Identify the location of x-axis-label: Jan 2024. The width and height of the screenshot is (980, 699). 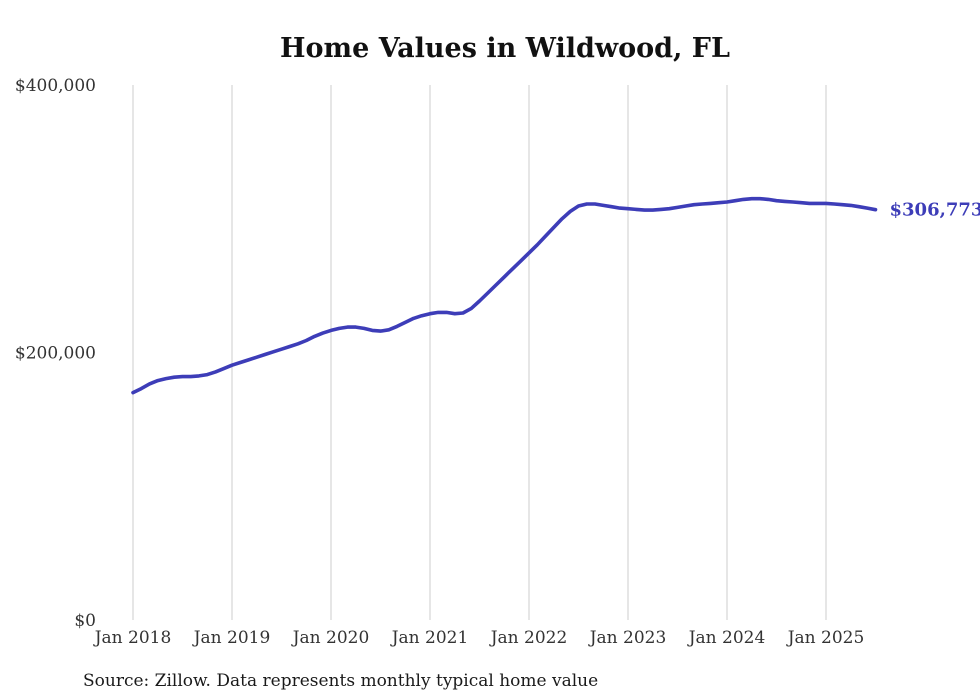
(726, 638).